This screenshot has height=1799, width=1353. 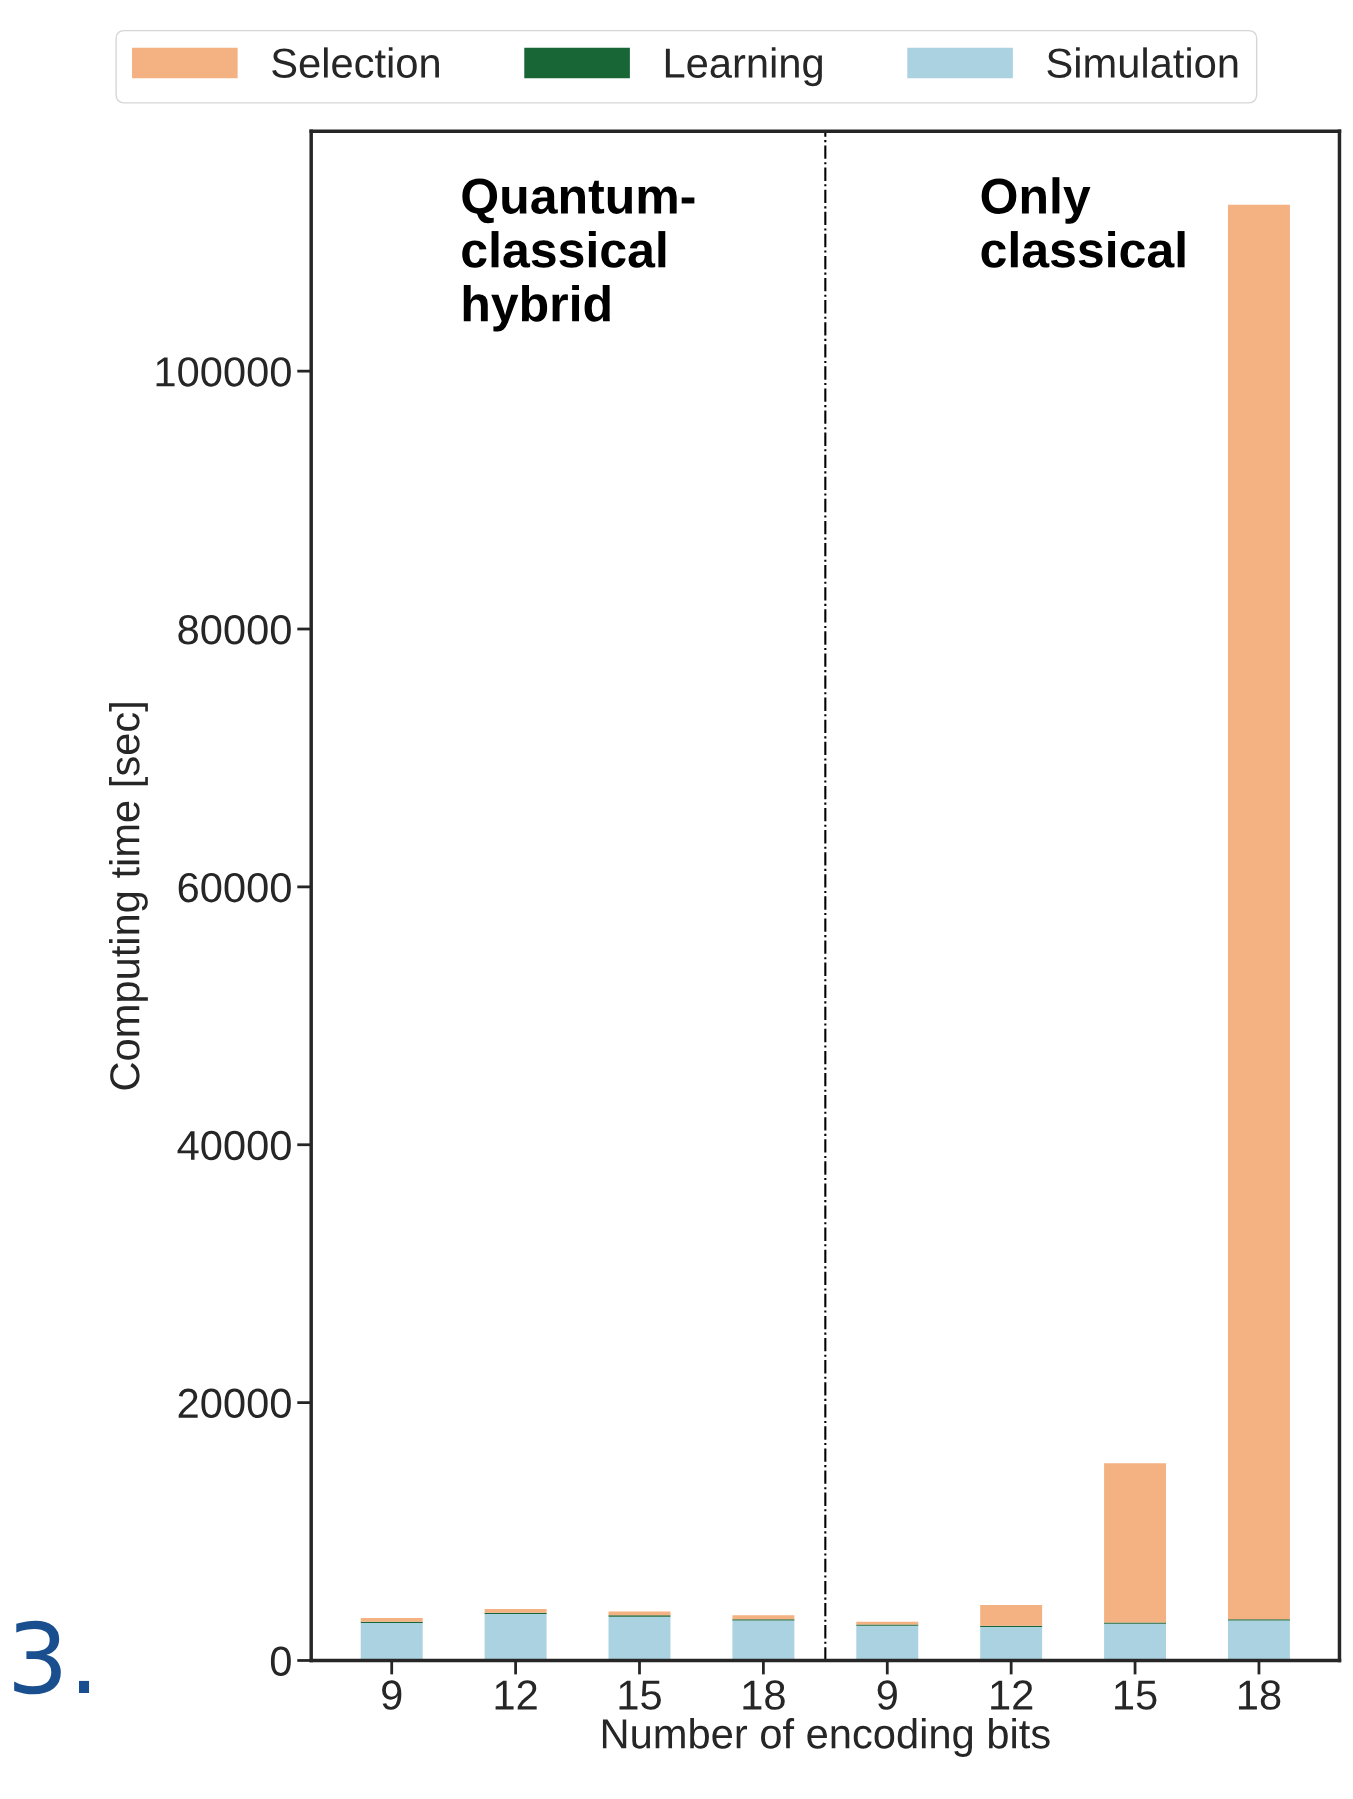 I want to click on legend-label: Selection, so click(x=355, y=62).